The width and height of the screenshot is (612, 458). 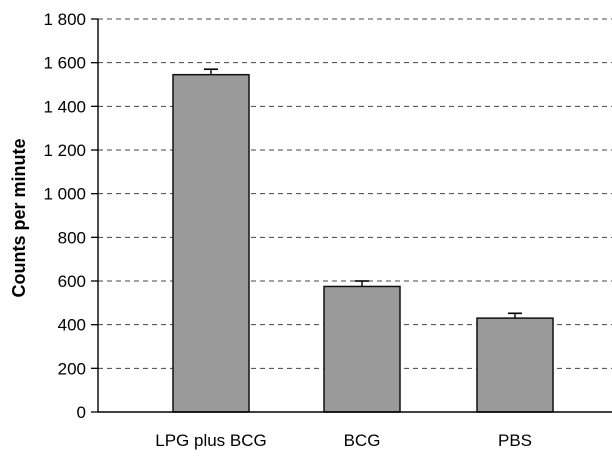 What do you see at coordinates (64, 194) in the screenshot?
I see `y-tick-label: 1 000` at bounding box center [64, 194].